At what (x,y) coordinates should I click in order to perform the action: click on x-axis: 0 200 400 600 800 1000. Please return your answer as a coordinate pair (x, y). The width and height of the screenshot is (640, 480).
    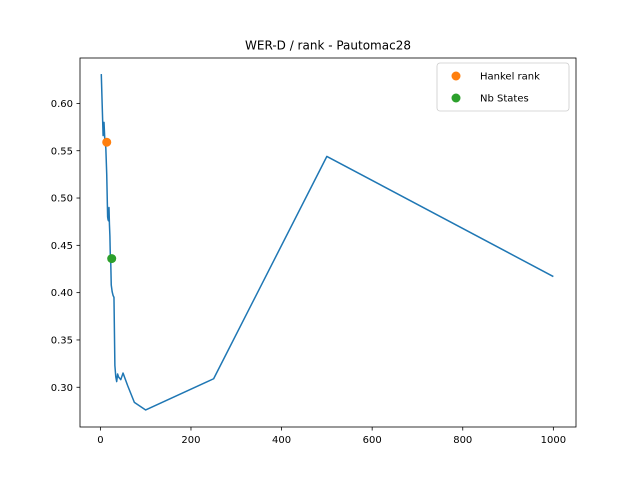
    Looking at the image, I should click on (331, 436).